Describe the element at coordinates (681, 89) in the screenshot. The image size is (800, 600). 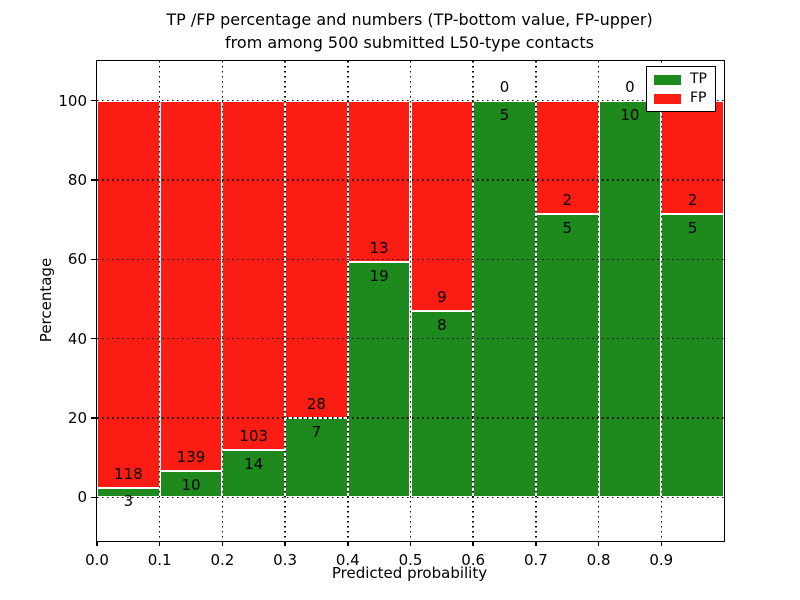
I see `legend: TP FP` at that location.